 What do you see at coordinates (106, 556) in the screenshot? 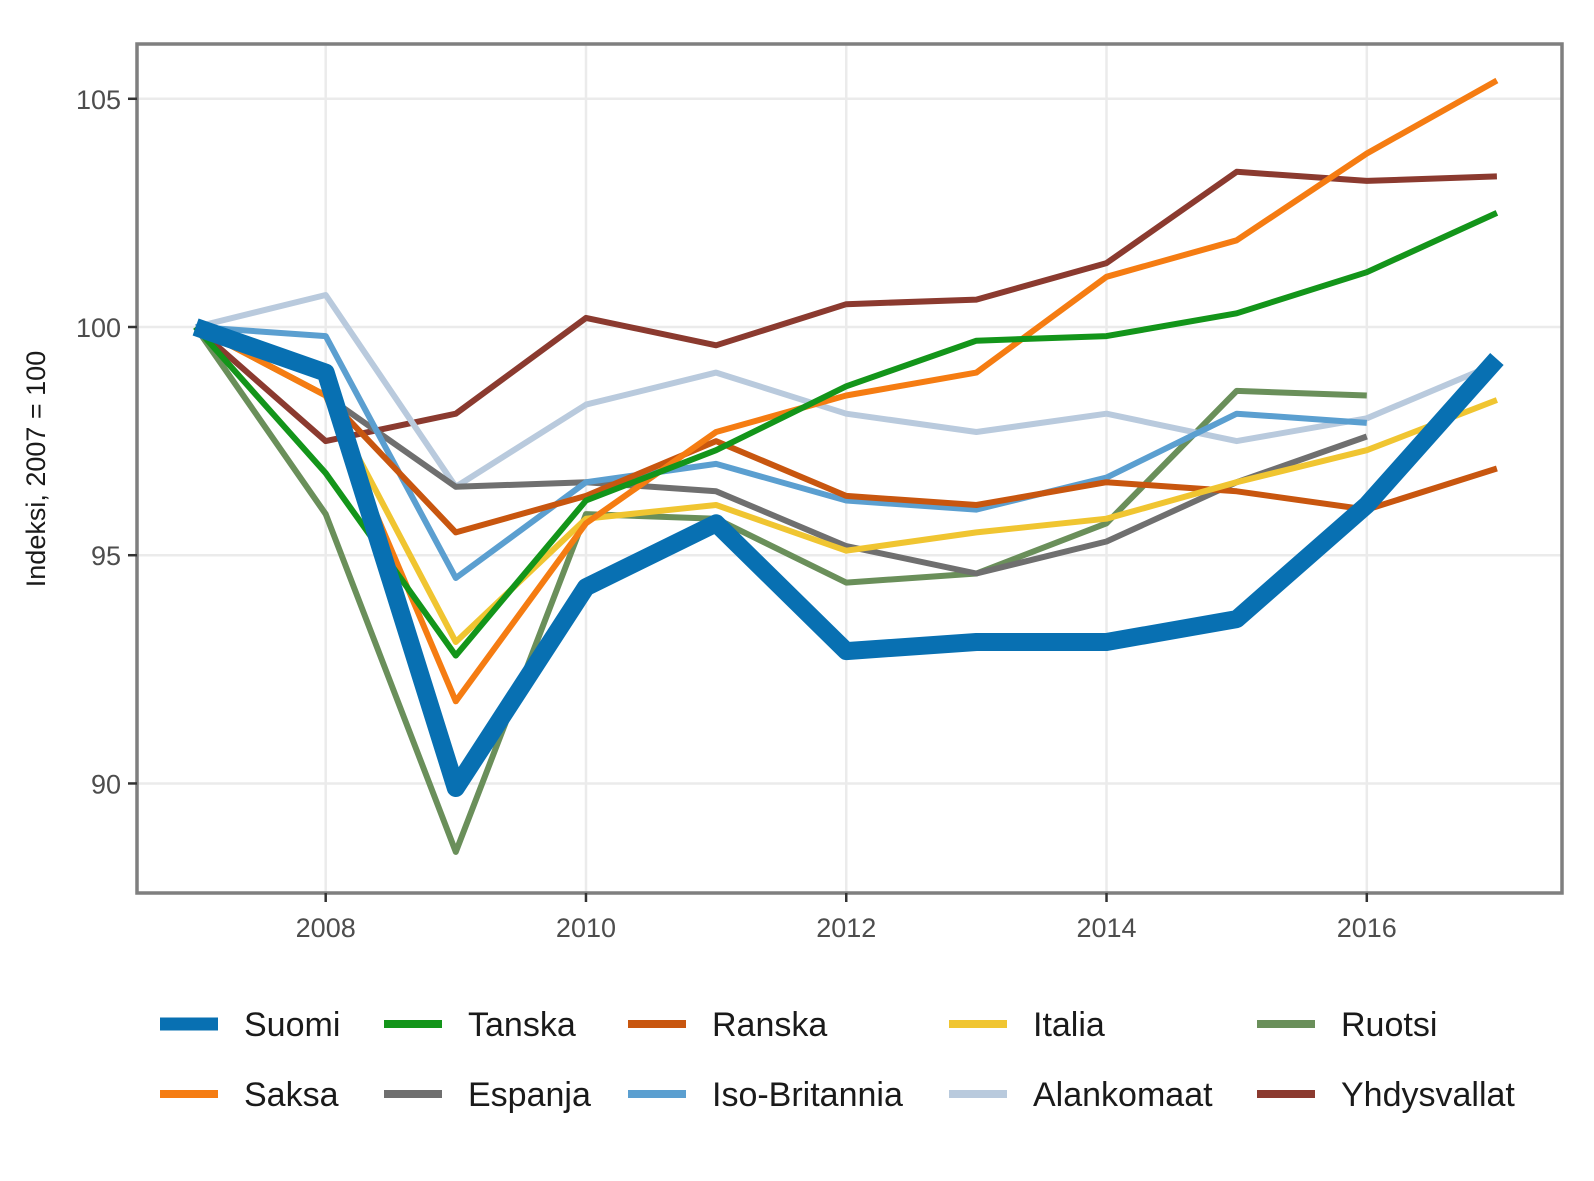
I see `y-tick-label: 95` at bounding box center [106, 556].